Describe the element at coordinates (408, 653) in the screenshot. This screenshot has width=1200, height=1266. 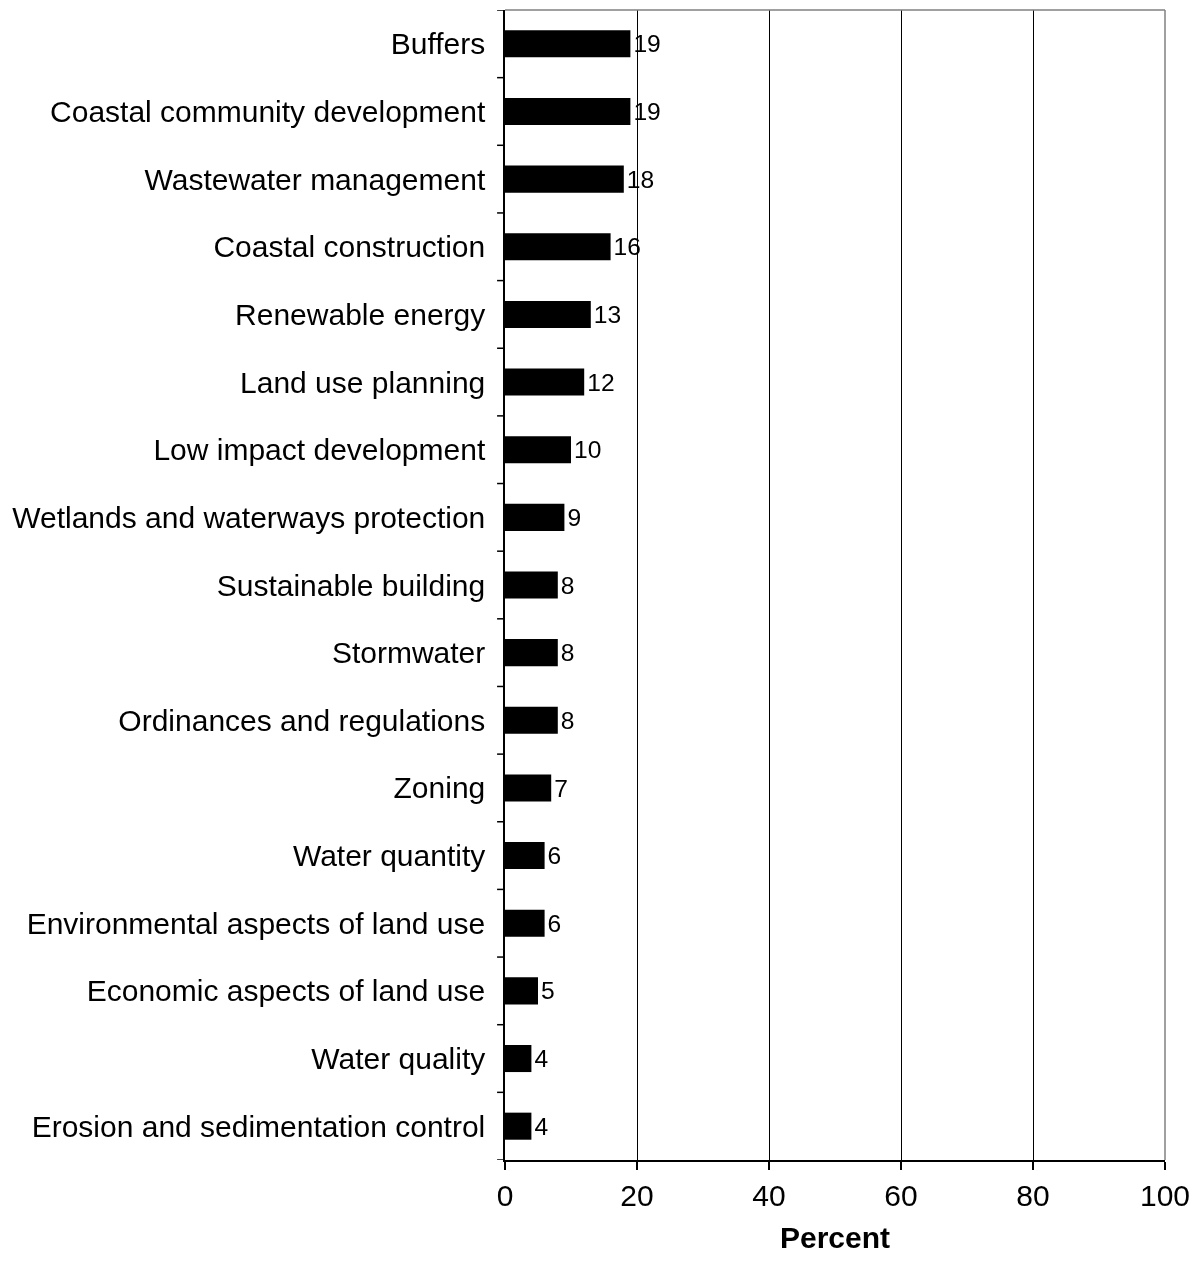
I see `y-tick-label: Stormwater` at that location.